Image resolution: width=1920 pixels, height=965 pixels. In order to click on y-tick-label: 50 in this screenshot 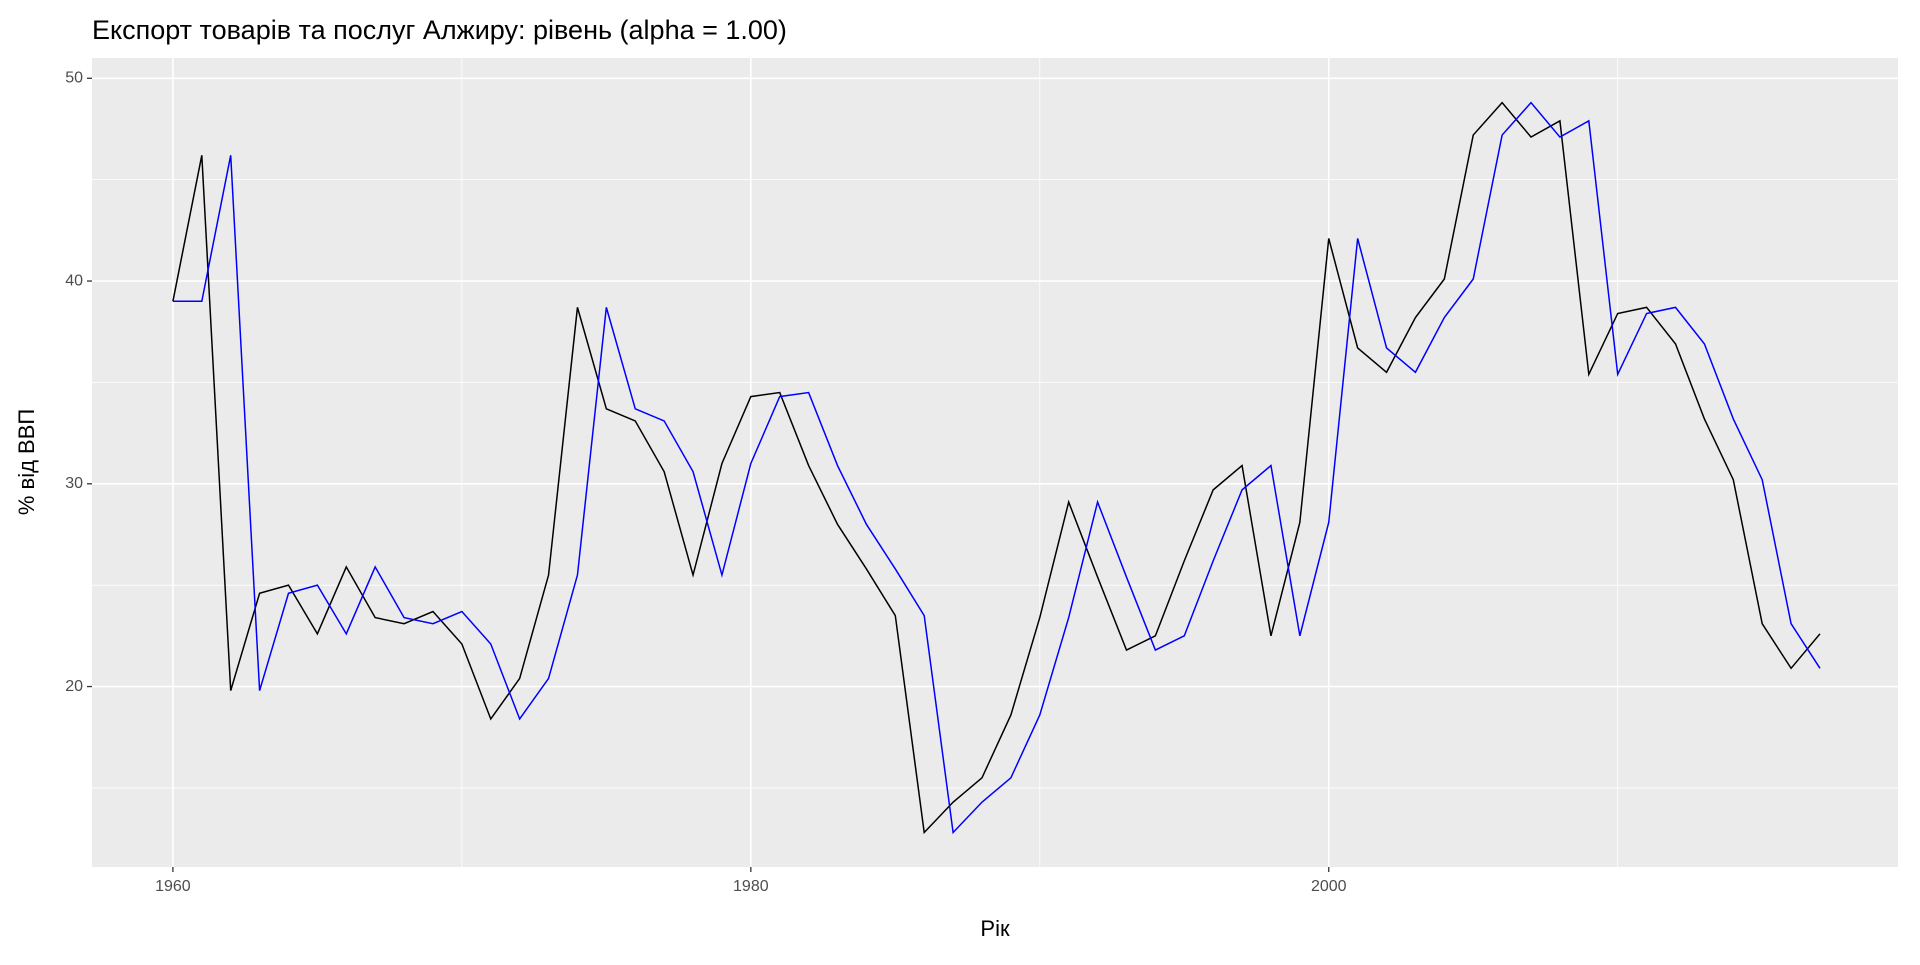, I will do `click(74, 77)`.